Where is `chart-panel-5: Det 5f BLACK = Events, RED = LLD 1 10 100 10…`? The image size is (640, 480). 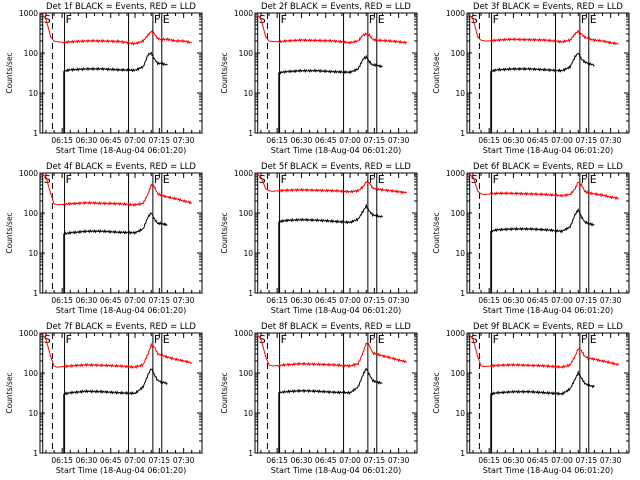
chart-panel-5: Det 5f BLACK = Events, RED = LLD 1 10 100 10… is located at coordinates (319, 238).